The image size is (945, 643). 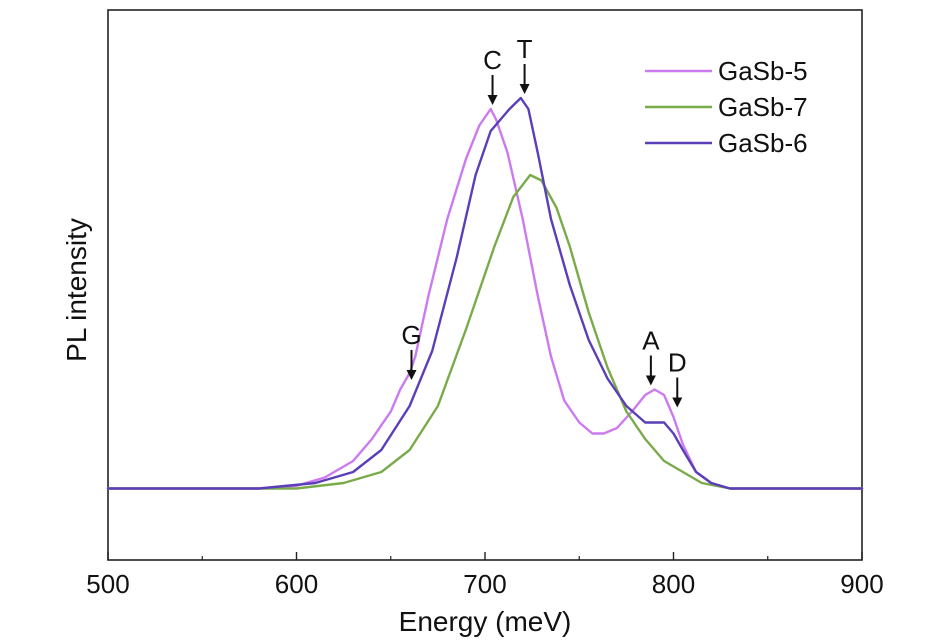 What do you see at coordinates (861, 584) in the screenshot?
I see `x-tick-label: 900` at bounding box center [861, 584].